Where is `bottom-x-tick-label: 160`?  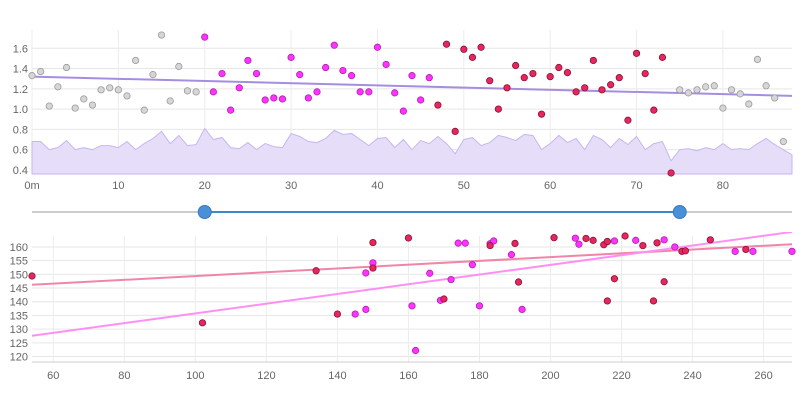
bottom-x-tick-label: 160 is located at coordinates (408, 376).